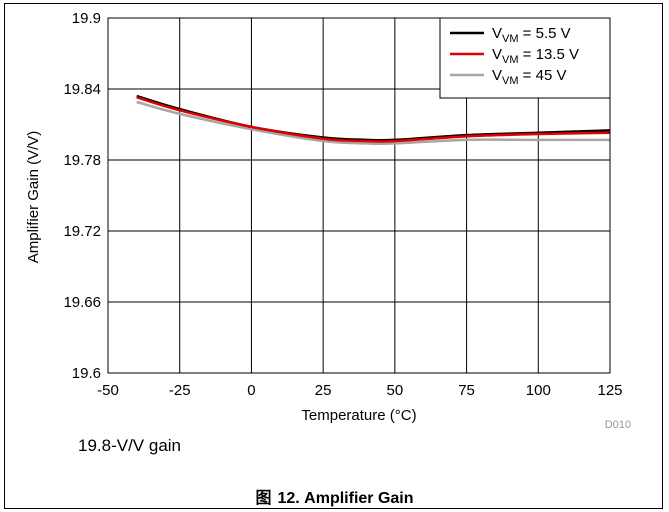  I want to click on x-tick-label: 125, so click(609, 390).